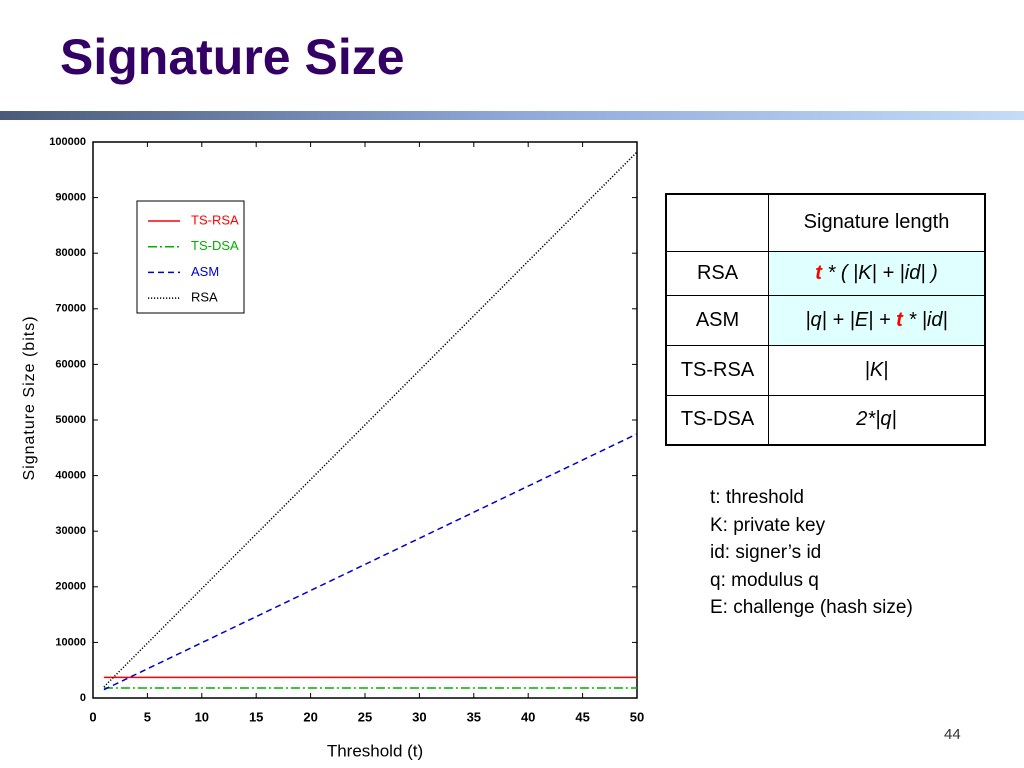  Describe the element at coordinates (29, 397) in the screenshot. I see `y-axis-label: Signature Size (bits)` at that location.